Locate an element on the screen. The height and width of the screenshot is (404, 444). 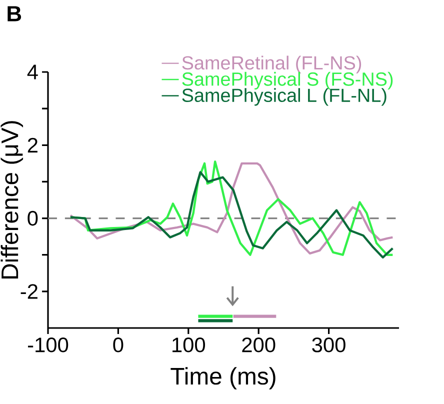
y-tick-label: 2 is located at coordinates (33, 145).